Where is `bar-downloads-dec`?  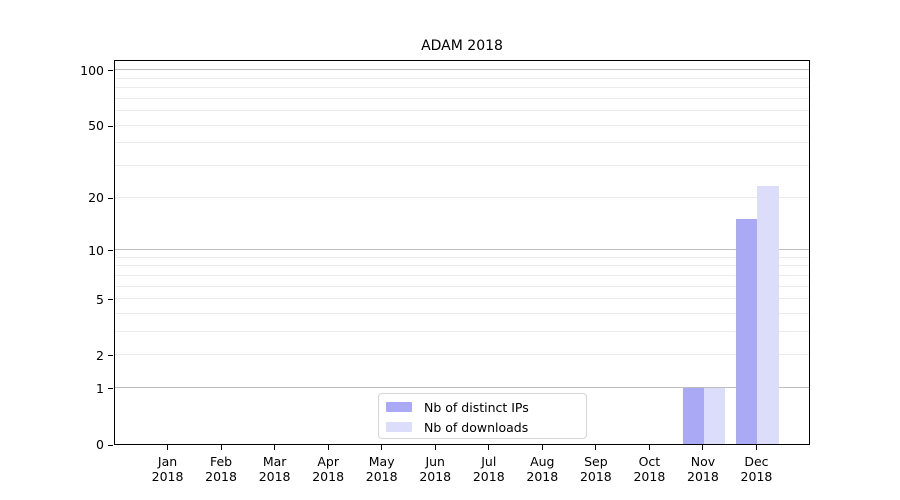 bar-downloads-dec is located at coordinates (768, 315).